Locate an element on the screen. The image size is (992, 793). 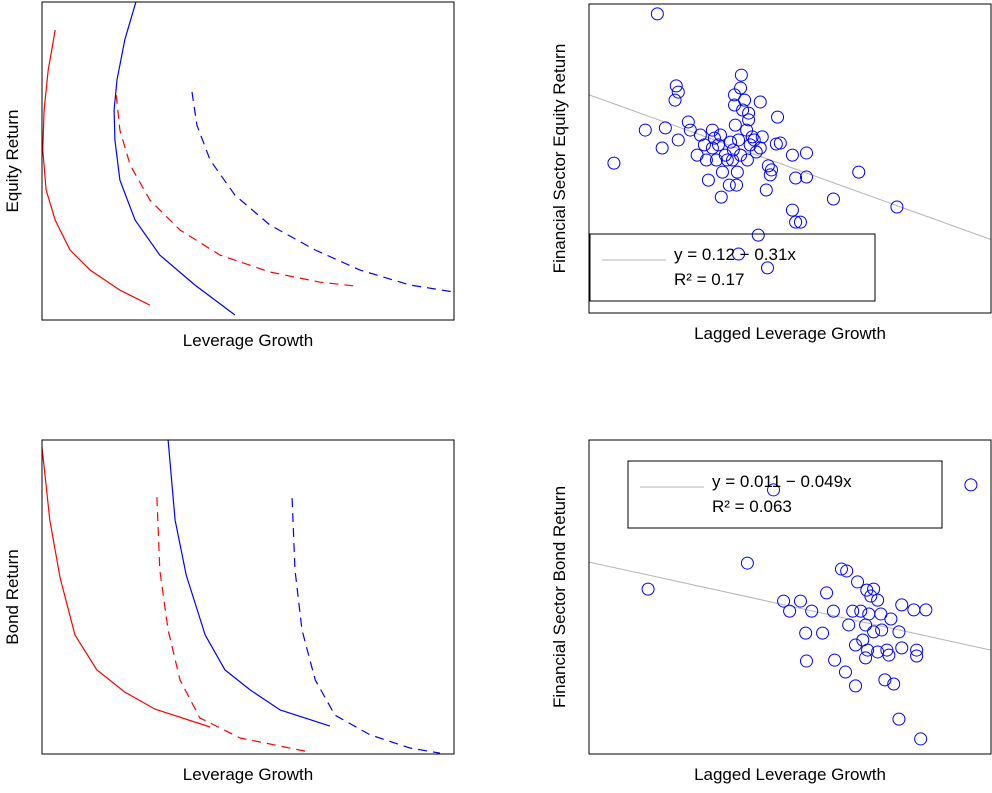
legend-text: y = 0.12 − 0.31x is located at coordinates (735, 254).